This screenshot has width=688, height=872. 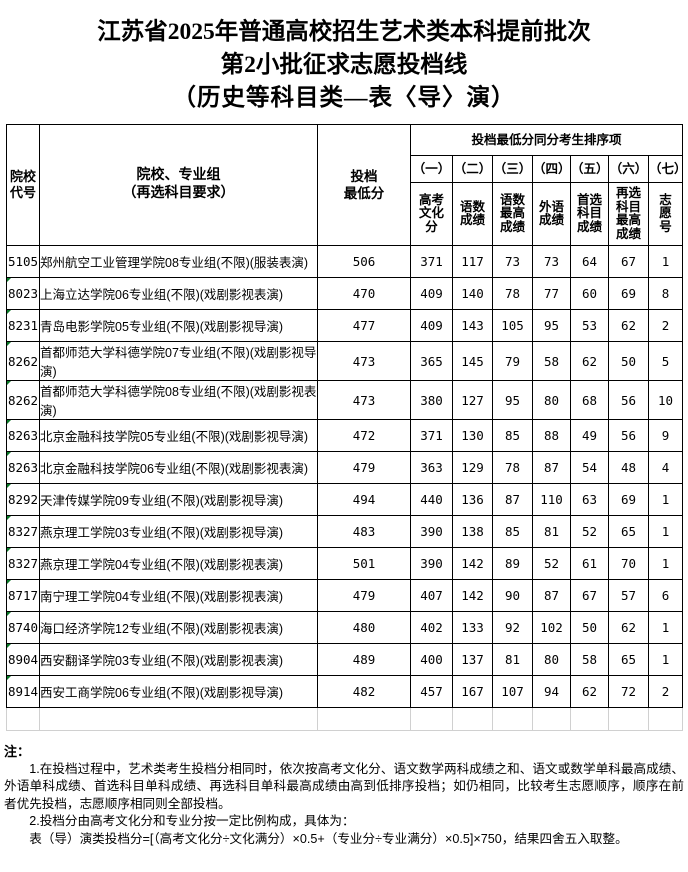 I want to click on notes-heading: 注：, so click(x=17, y=751).